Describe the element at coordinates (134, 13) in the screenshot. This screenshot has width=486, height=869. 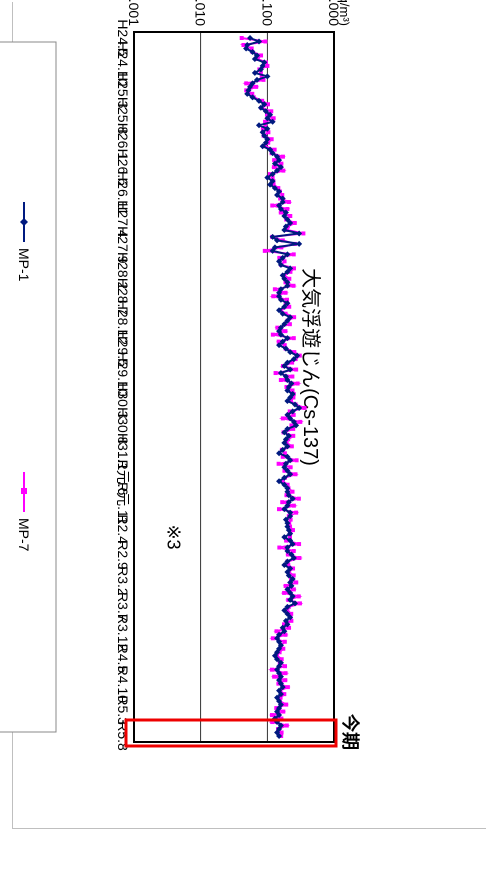
I see `y-tick-label: 0.001` at that location.